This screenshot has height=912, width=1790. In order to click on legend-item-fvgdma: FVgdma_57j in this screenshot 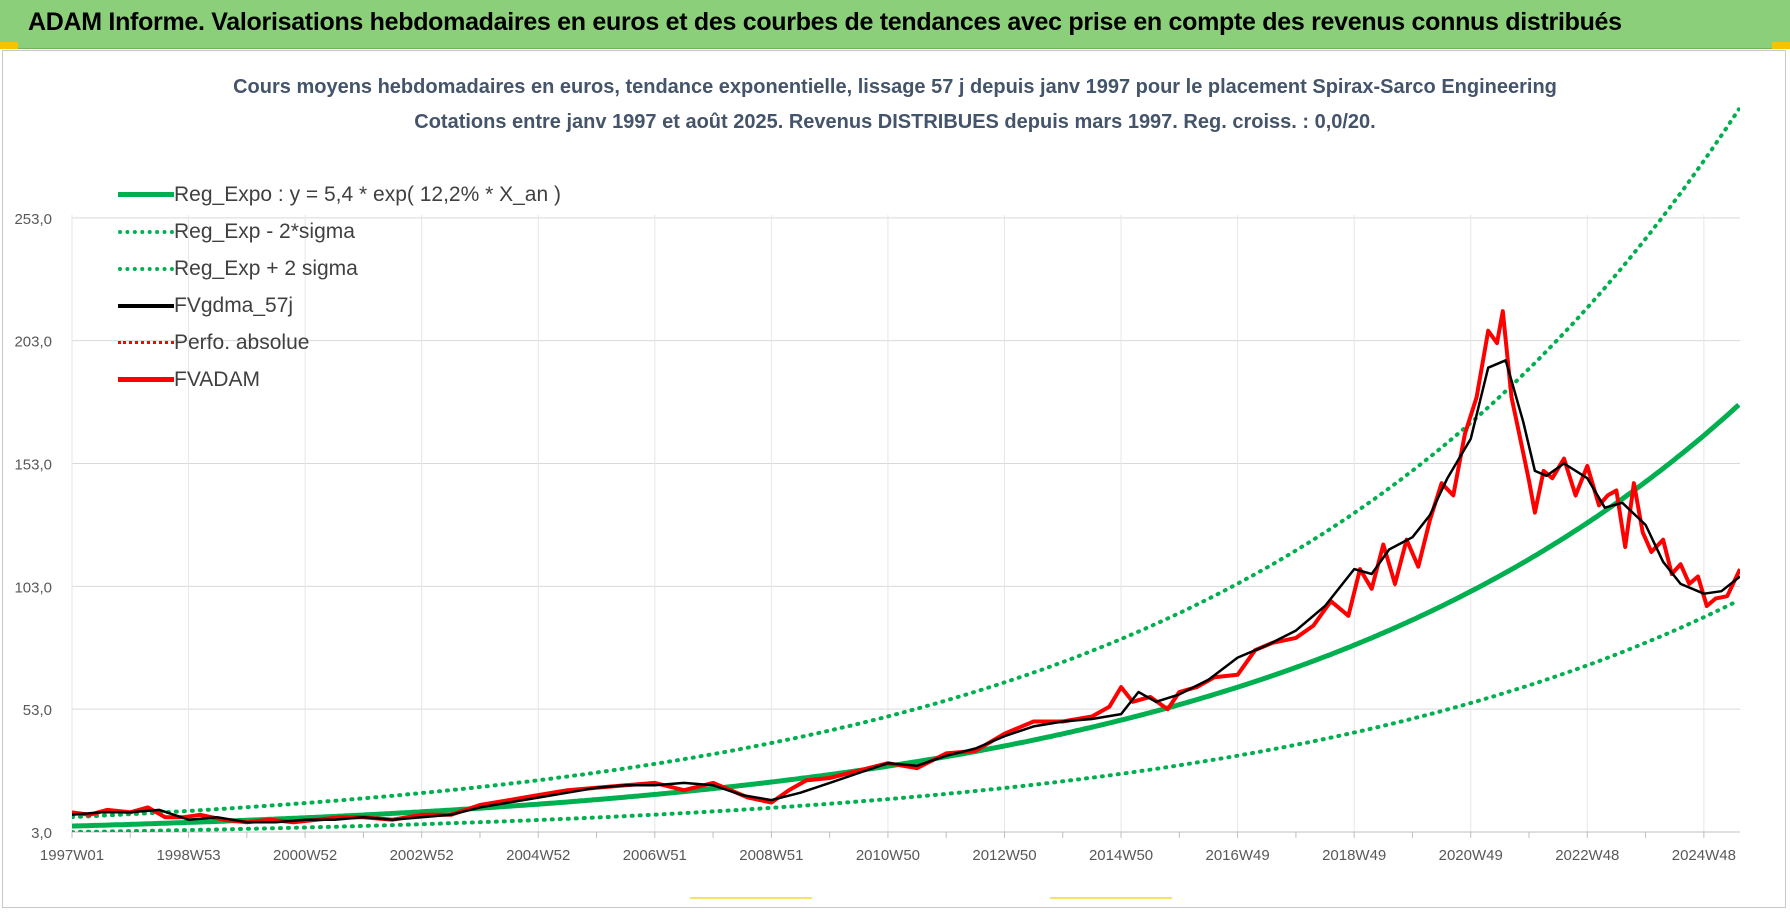, I will do `click(339, 305)`.